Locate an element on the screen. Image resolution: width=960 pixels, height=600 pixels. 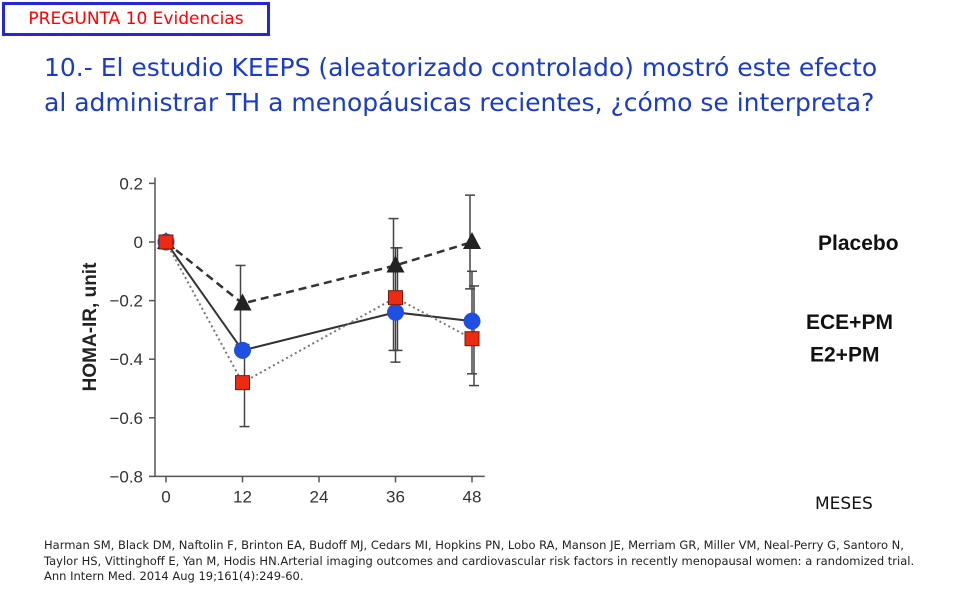
question-tag: PREGUNTA 10 Evidencias is located at coordinates (136, 19).